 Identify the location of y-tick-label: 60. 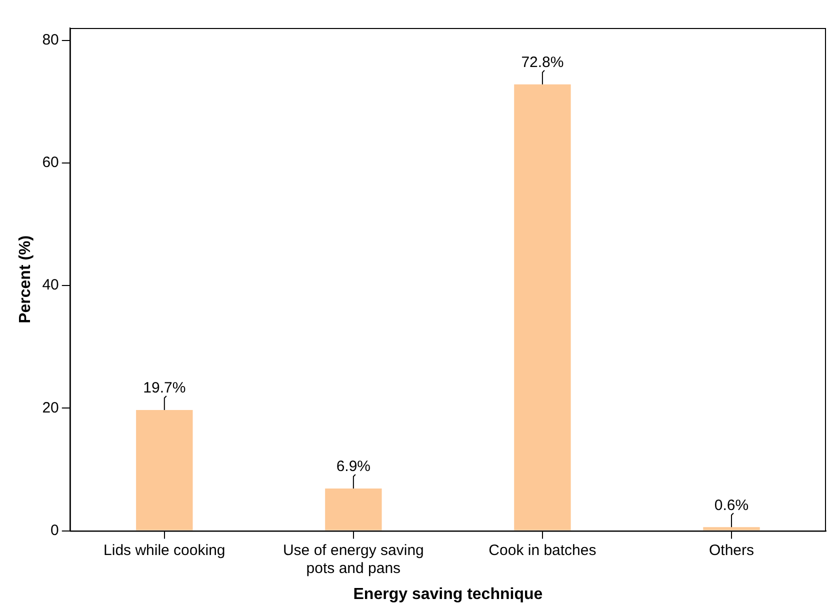
(50, 163).